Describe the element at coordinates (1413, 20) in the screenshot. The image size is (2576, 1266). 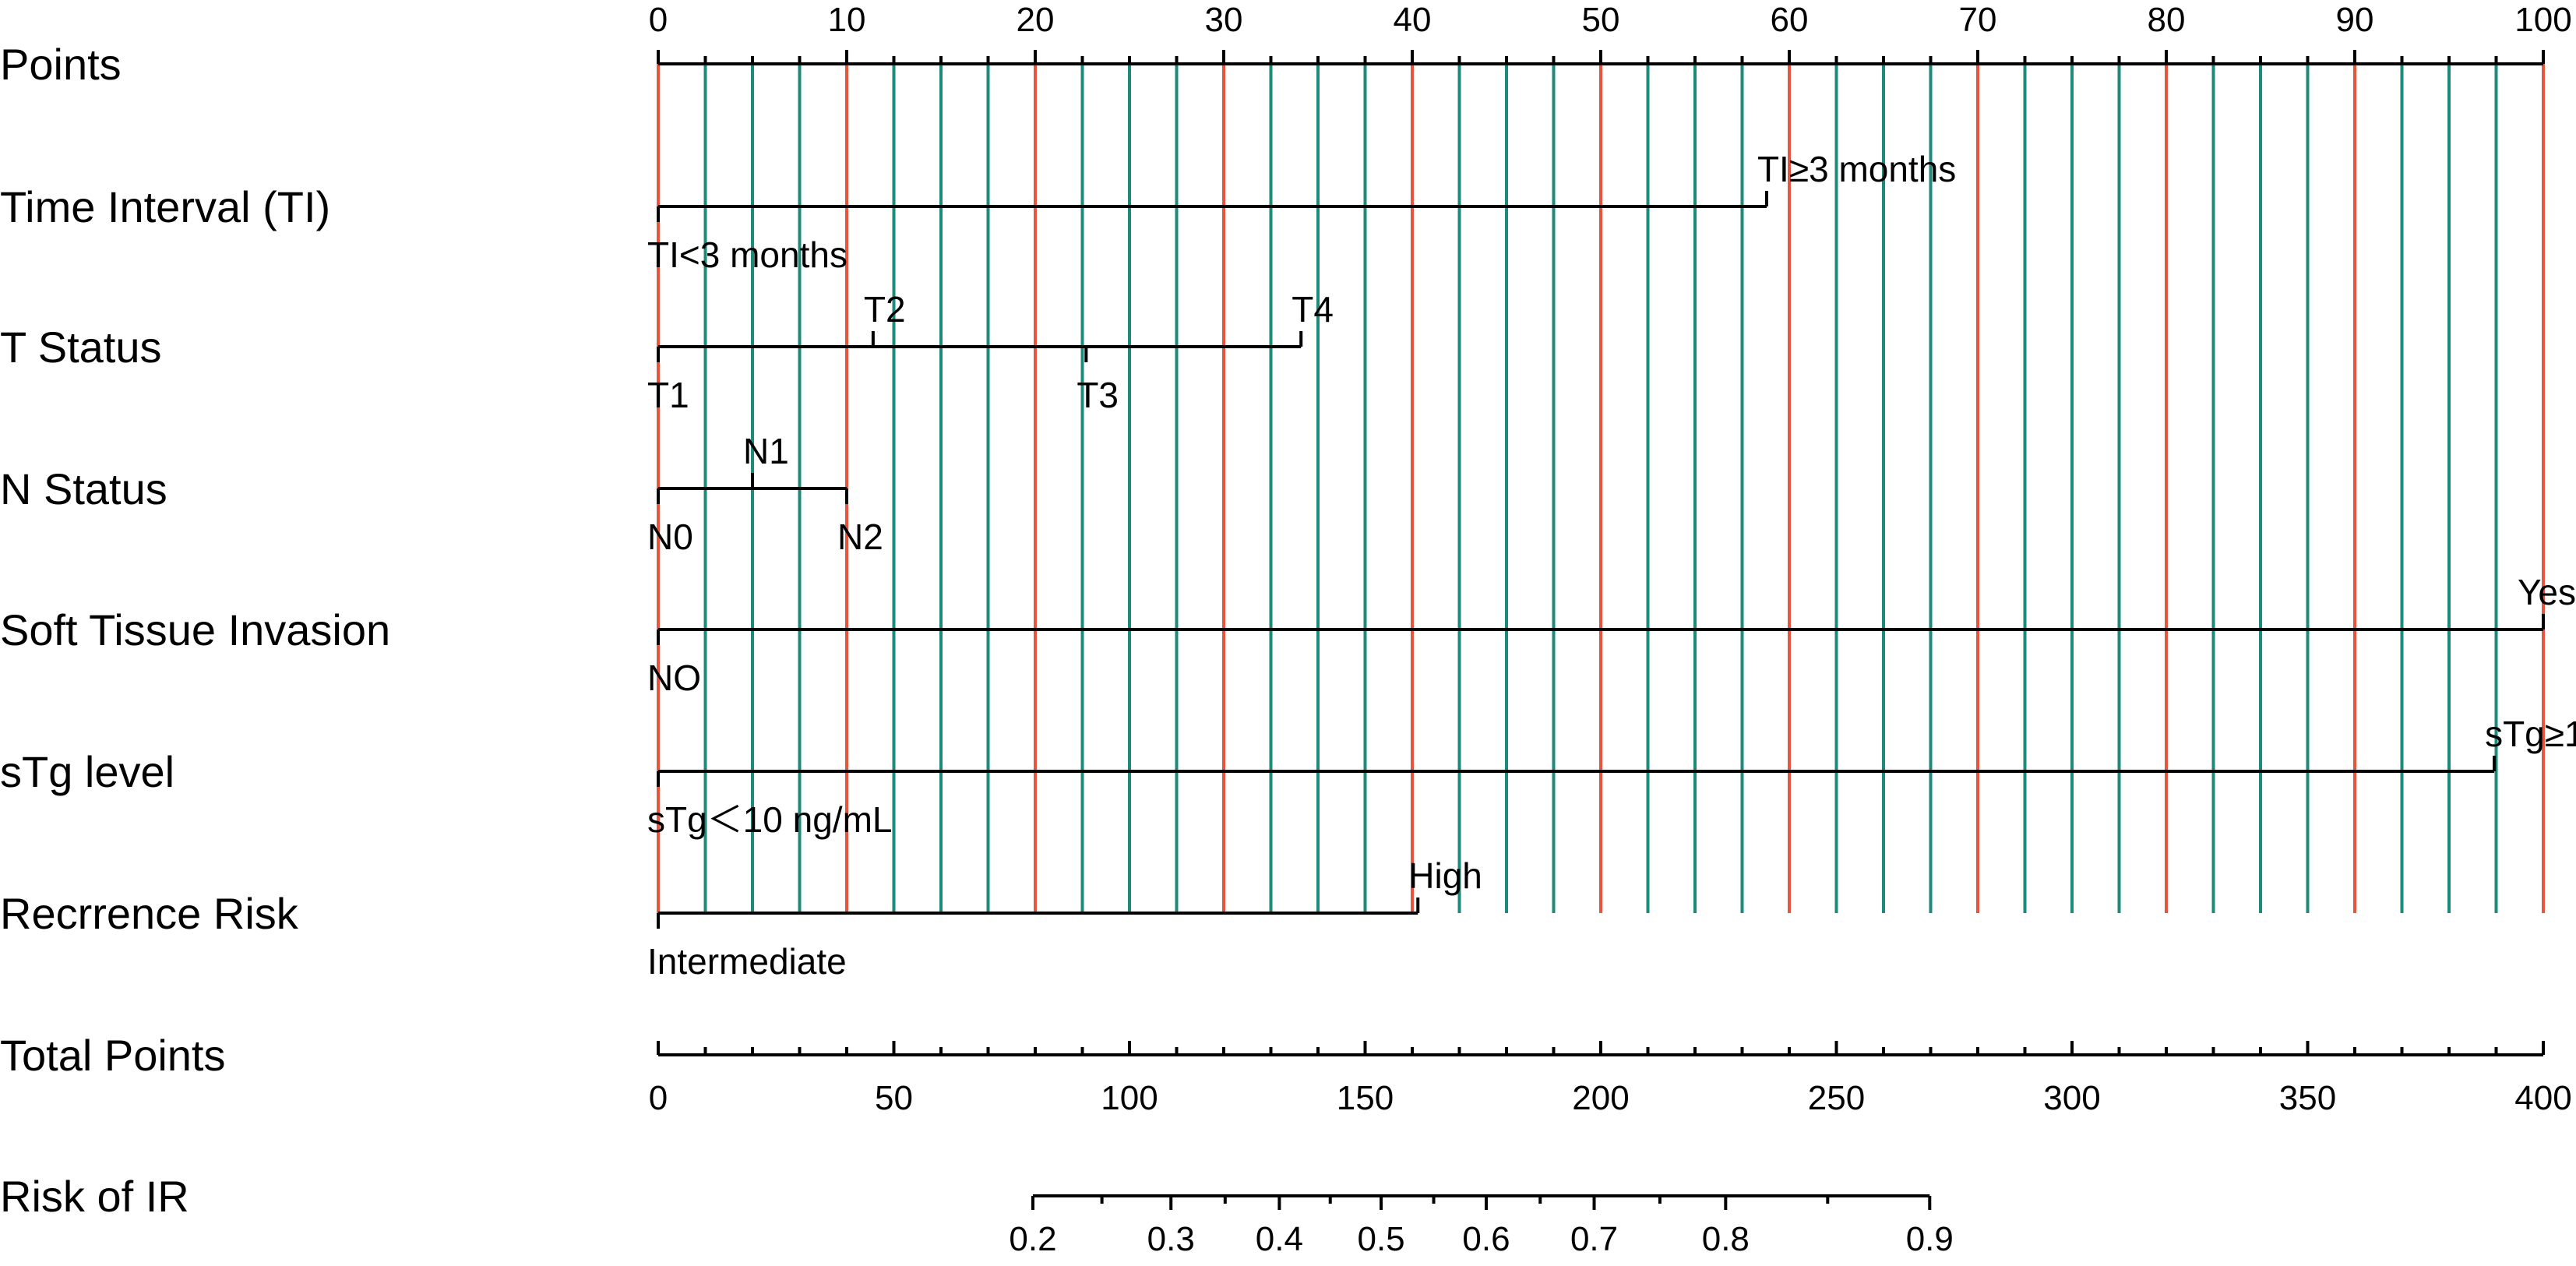
I see `points-tick-label: 40` at that location.